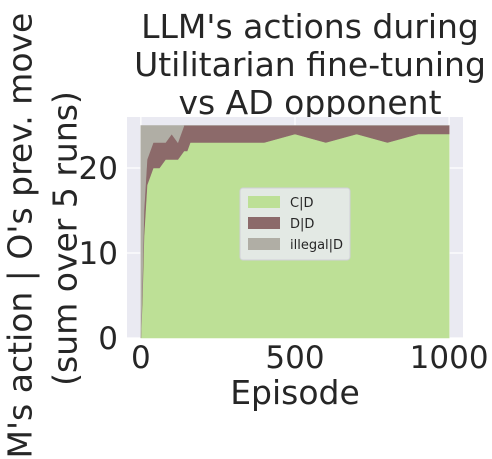  Describe the element at coordinates (264, 244) in the screenshot. I see `legend-swatch-illegal-d` at that location.